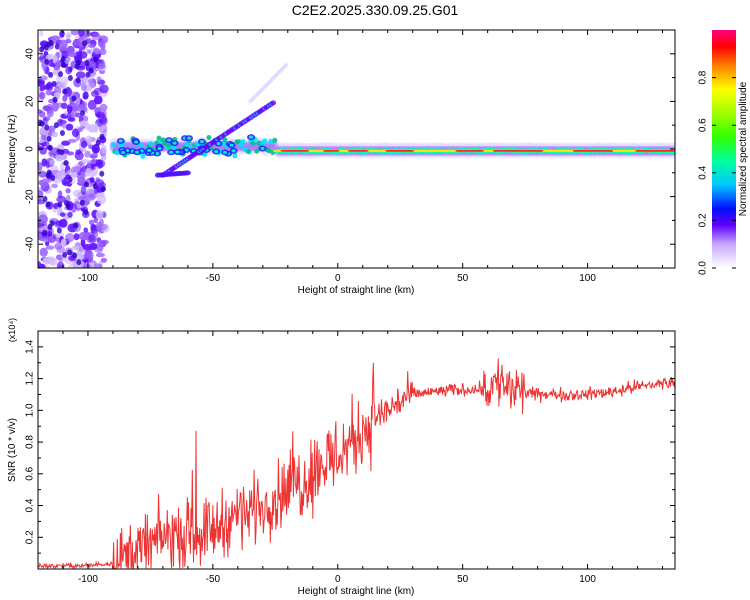 Image resolution: width=750 pixels, height=600 pixels. I want to click on snr-multiplier: (x10⁴), so click(12, 330).